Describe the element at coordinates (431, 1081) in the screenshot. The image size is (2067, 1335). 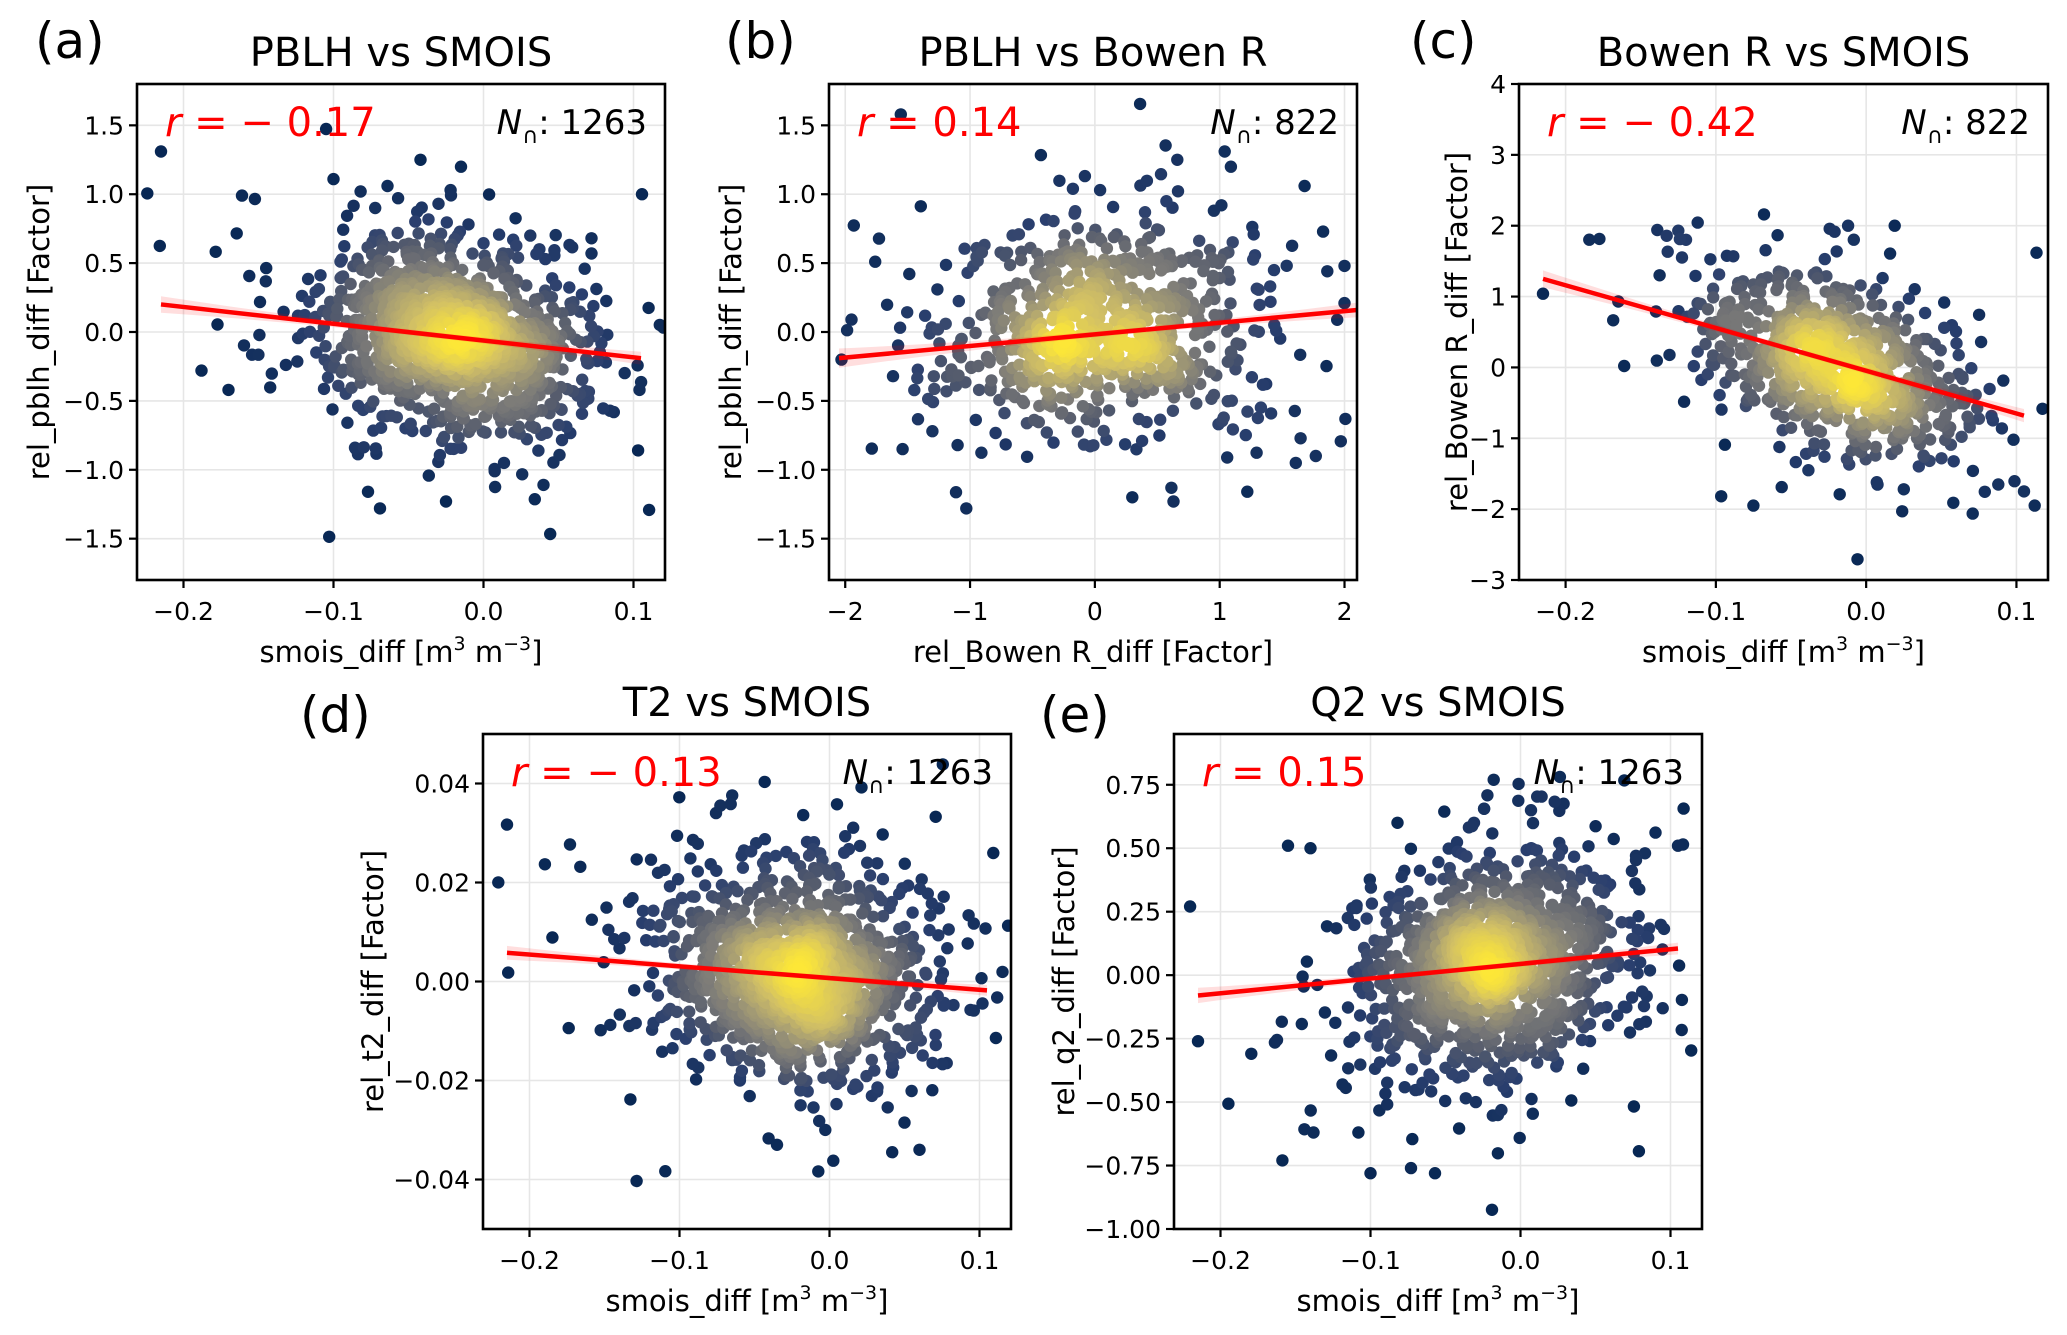
I see `y-tick-label: −0.02` at that location.